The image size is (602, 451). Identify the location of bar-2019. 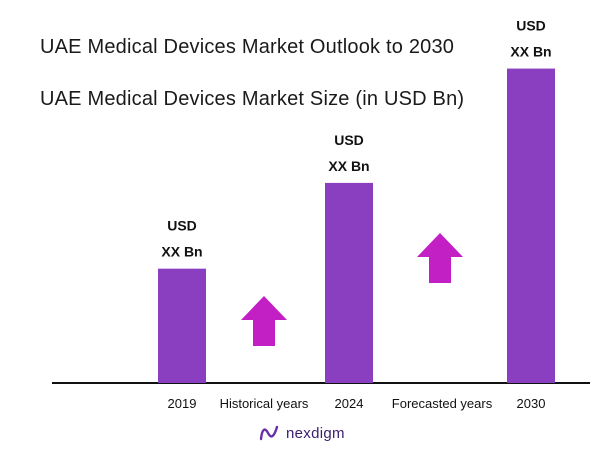
(182, 325).